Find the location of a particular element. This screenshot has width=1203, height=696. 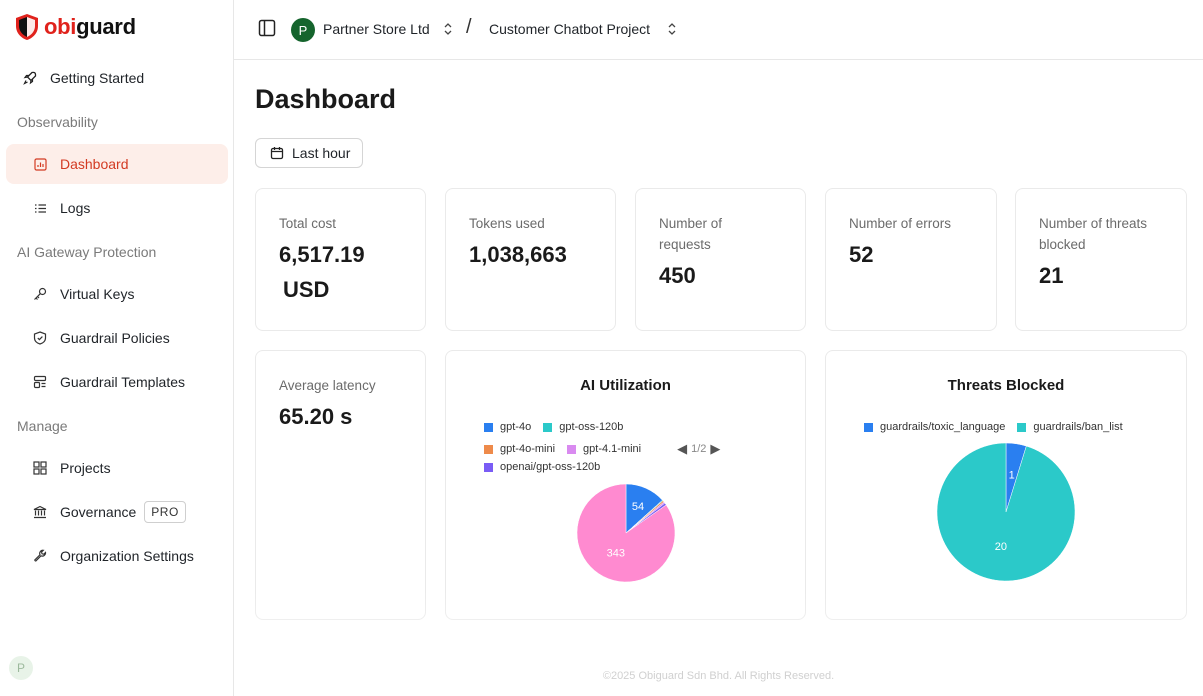

template-icon is located at coordinates (40, 382).